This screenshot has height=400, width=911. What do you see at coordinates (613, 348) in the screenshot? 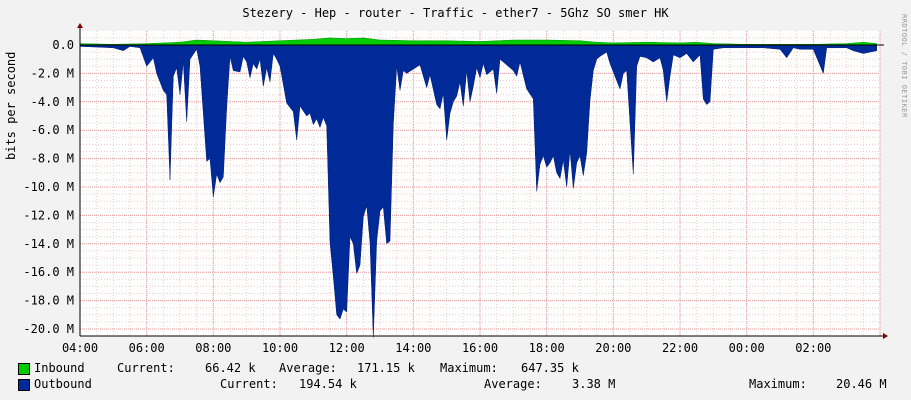
I see `x-tick-label: 20:00` at bounding box center [613, 348].